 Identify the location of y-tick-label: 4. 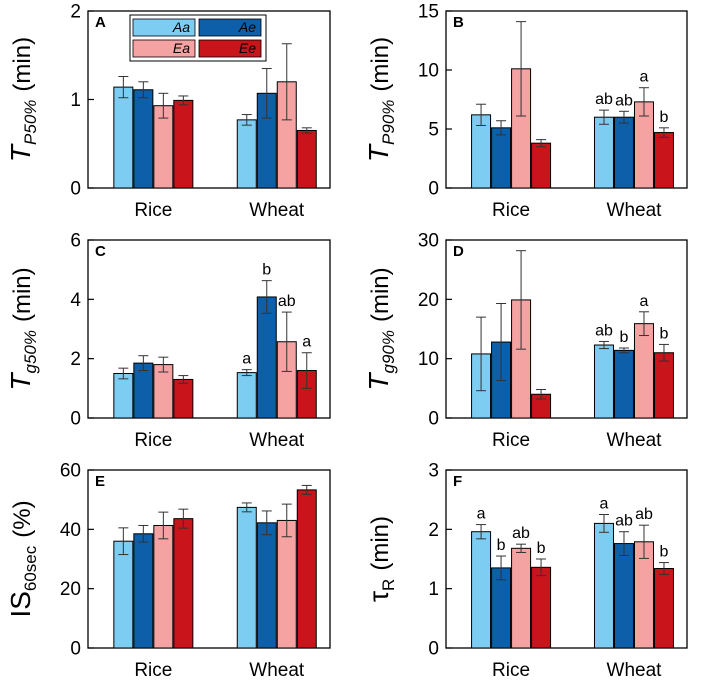
(75, 300).